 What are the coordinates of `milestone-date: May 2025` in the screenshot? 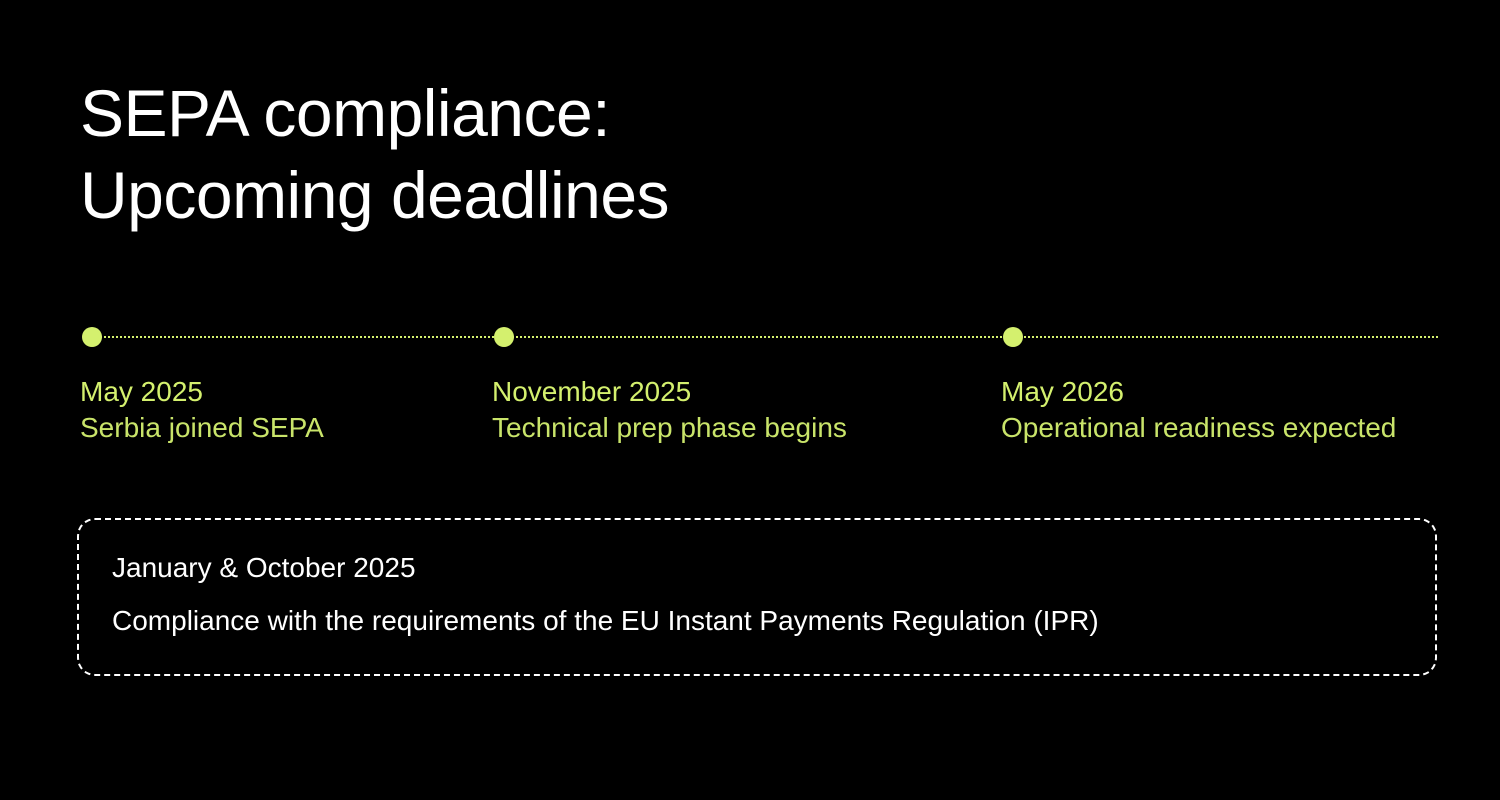 It's located at (141, 391).